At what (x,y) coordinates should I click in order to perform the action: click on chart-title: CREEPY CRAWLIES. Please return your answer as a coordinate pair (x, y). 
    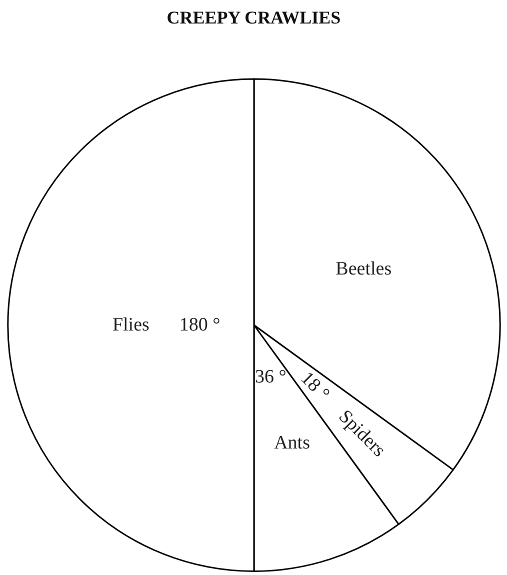
    Looking at the image, I should click on (253, 18).